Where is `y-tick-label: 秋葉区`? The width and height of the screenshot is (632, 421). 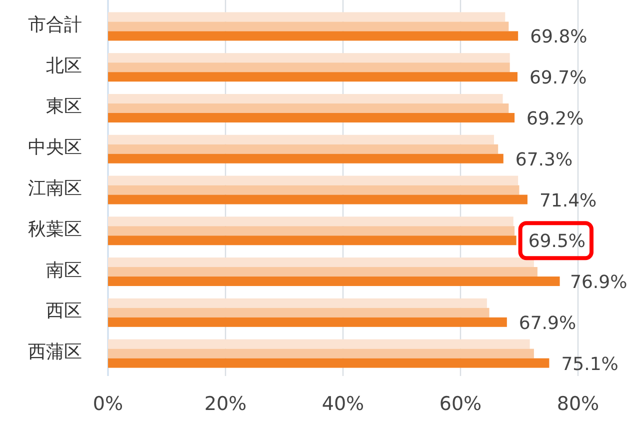 y-tick-label: 秋葉区 is located at coordinates (55, 229).